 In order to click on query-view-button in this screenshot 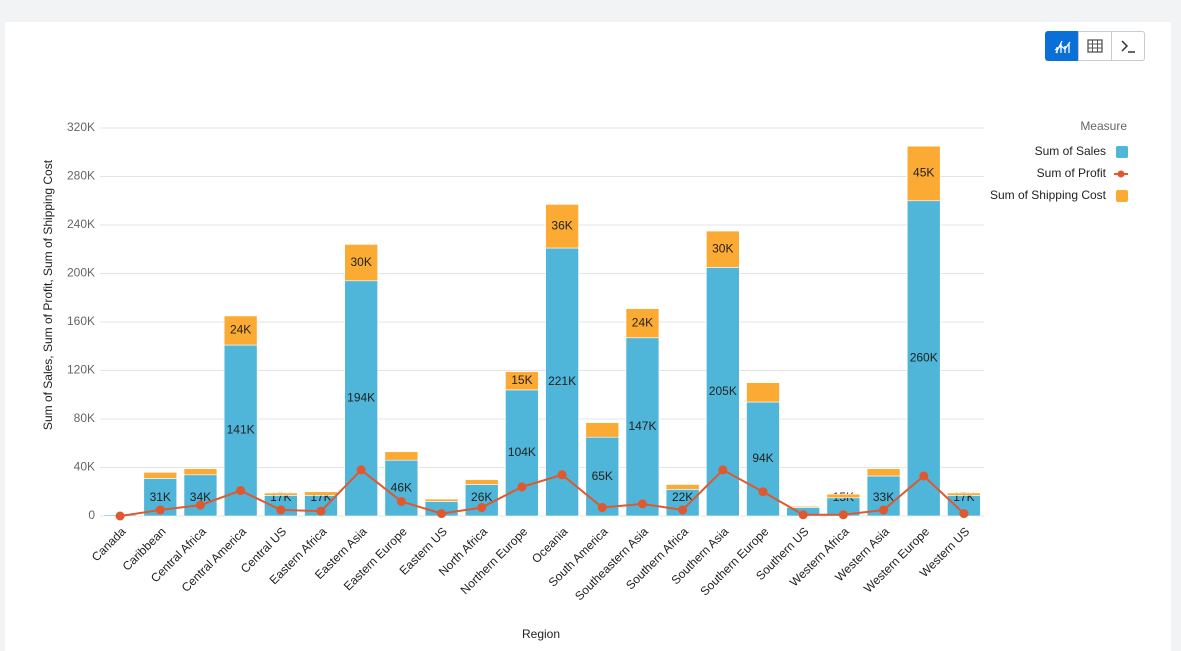, I will do `click(1128, 46)`.